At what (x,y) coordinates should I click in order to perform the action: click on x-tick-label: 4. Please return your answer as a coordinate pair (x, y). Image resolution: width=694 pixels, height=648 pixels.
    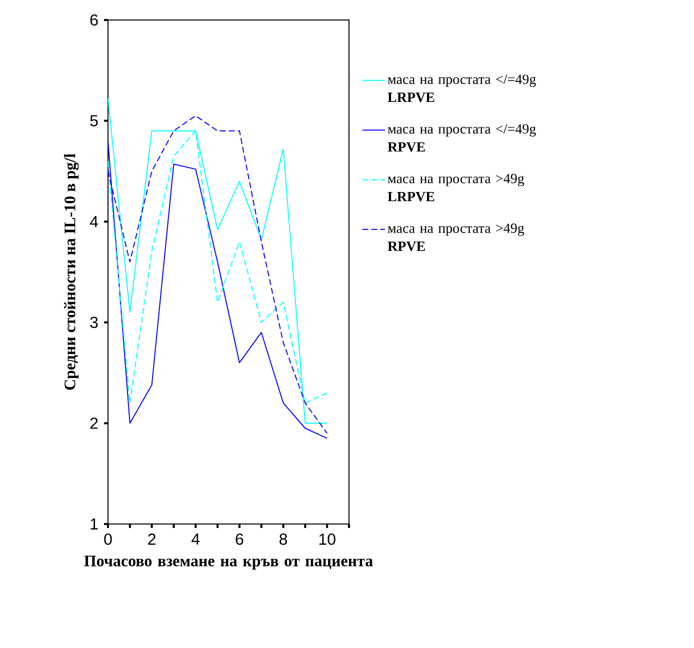
    Looking at the image, I should click on (196, 539).